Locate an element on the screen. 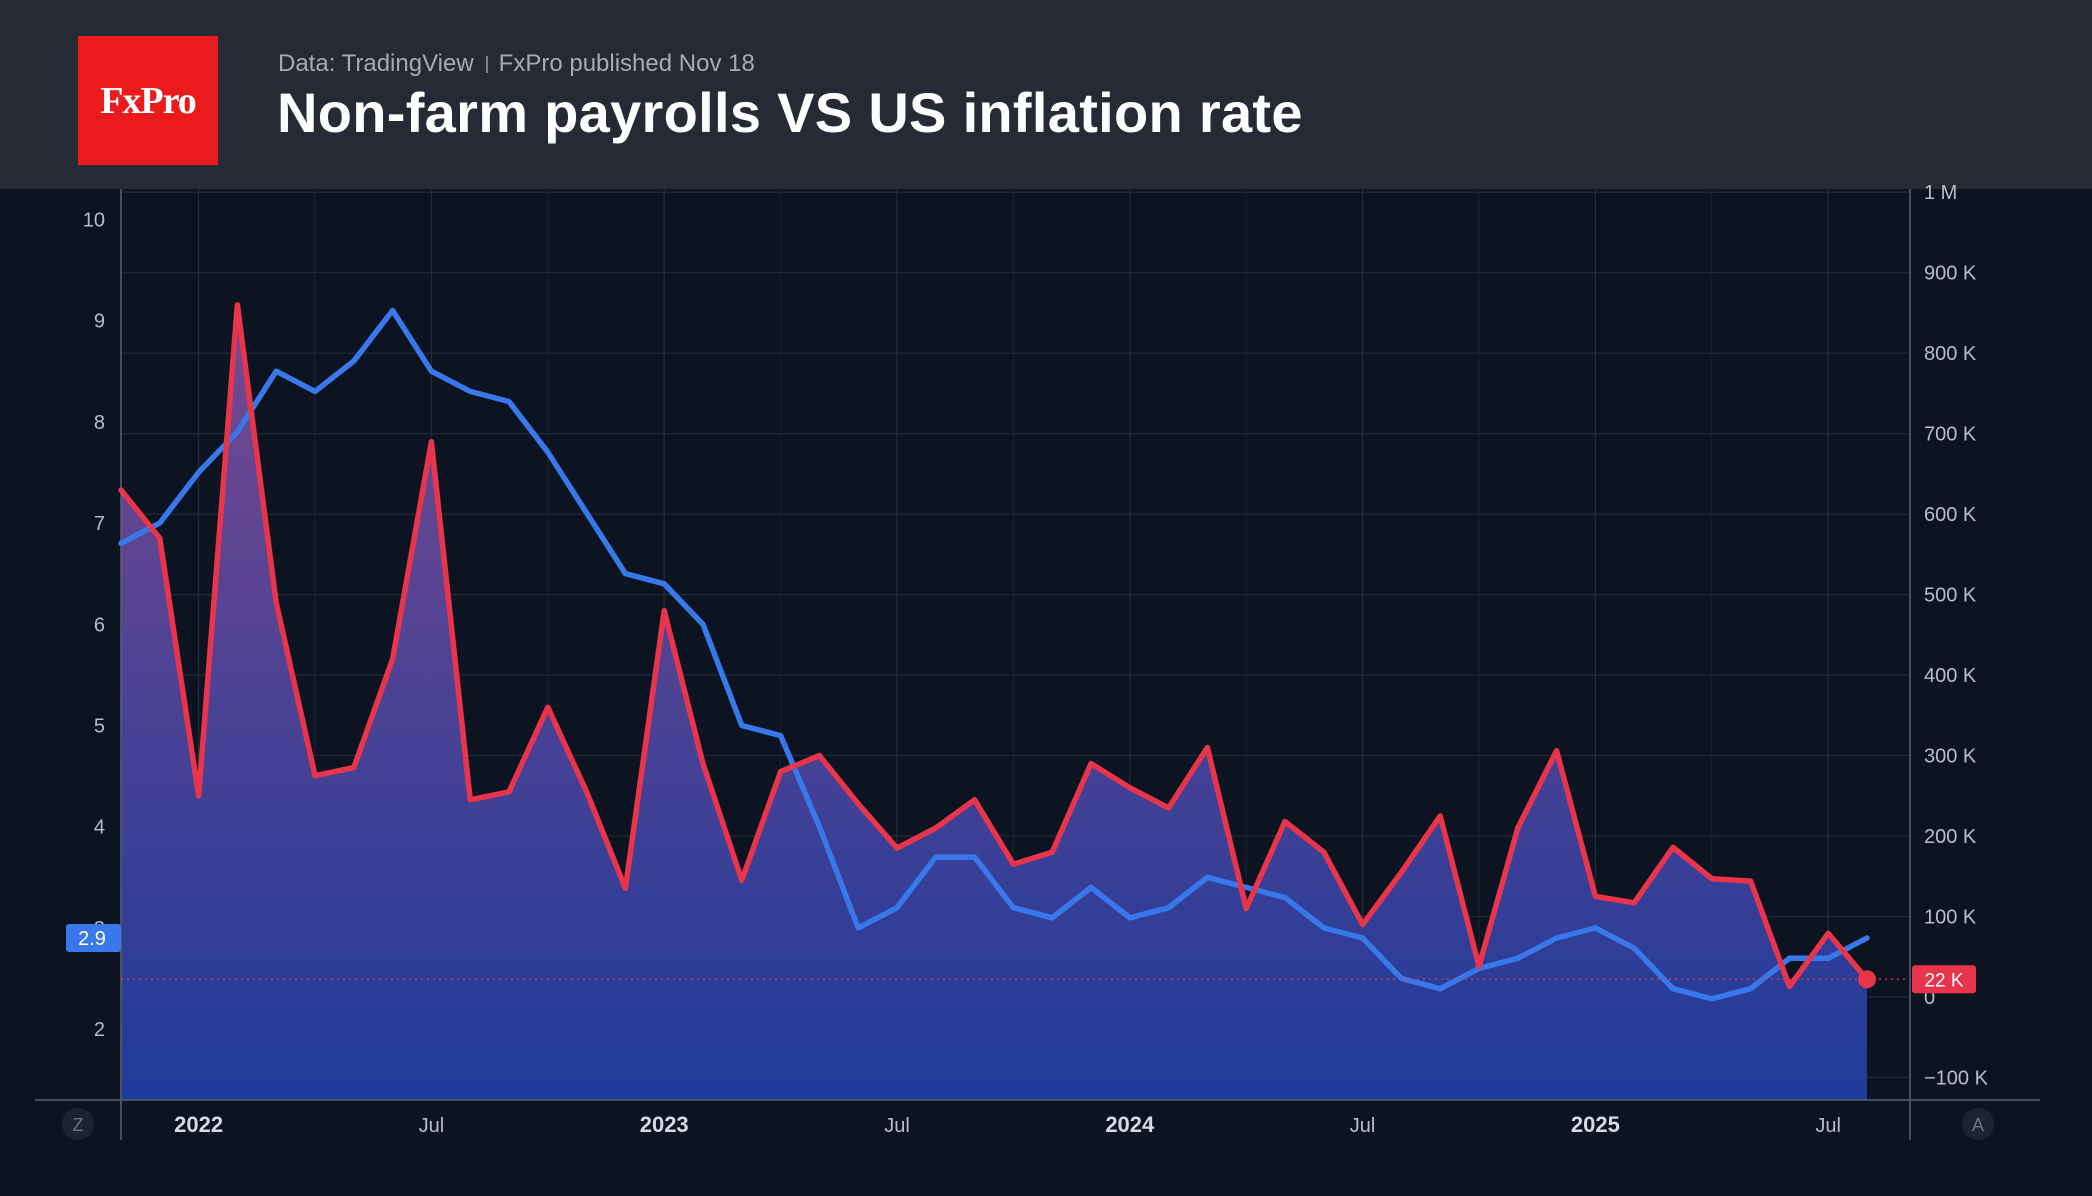 The height and width of the screenshot is (1196, 2092). payrolls-last-value-badge: 22 K is located at coordinates (1944, 979).